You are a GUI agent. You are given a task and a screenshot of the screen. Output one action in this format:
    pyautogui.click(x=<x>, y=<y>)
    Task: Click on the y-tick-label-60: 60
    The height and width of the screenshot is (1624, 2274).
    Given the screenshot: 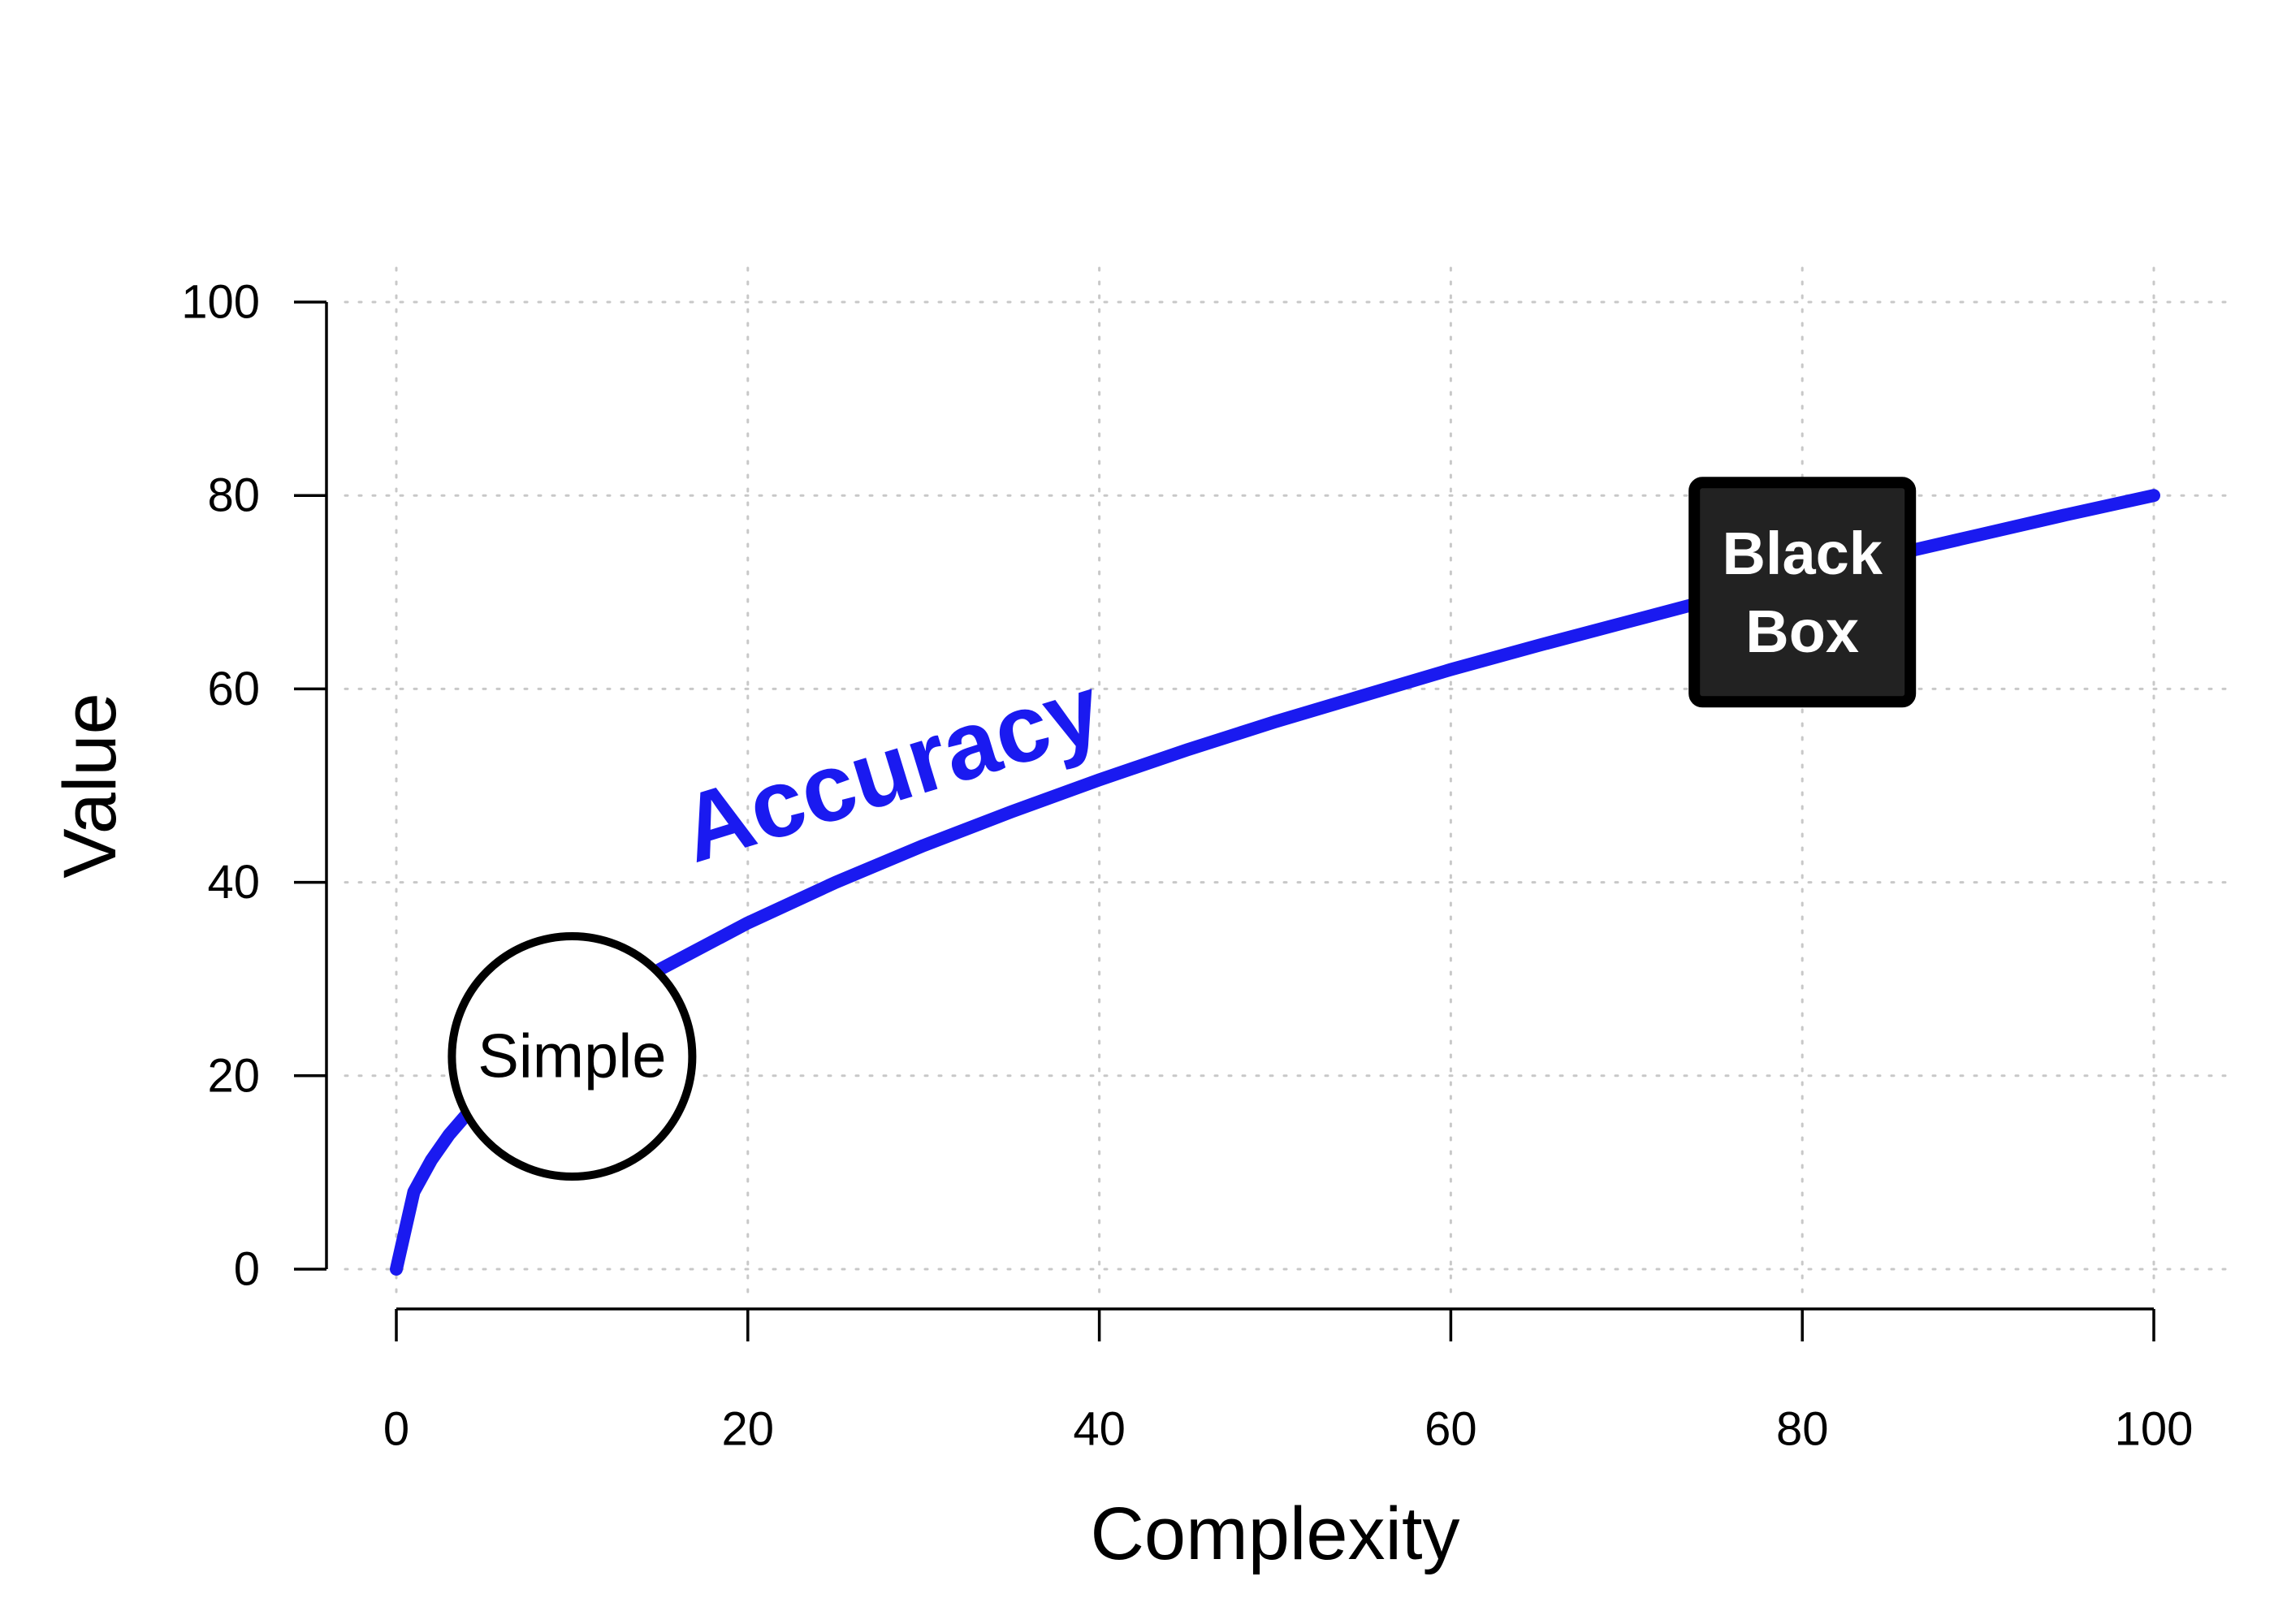 What is the action you would take?
    pyautogui.click(x=234, y=689)
    